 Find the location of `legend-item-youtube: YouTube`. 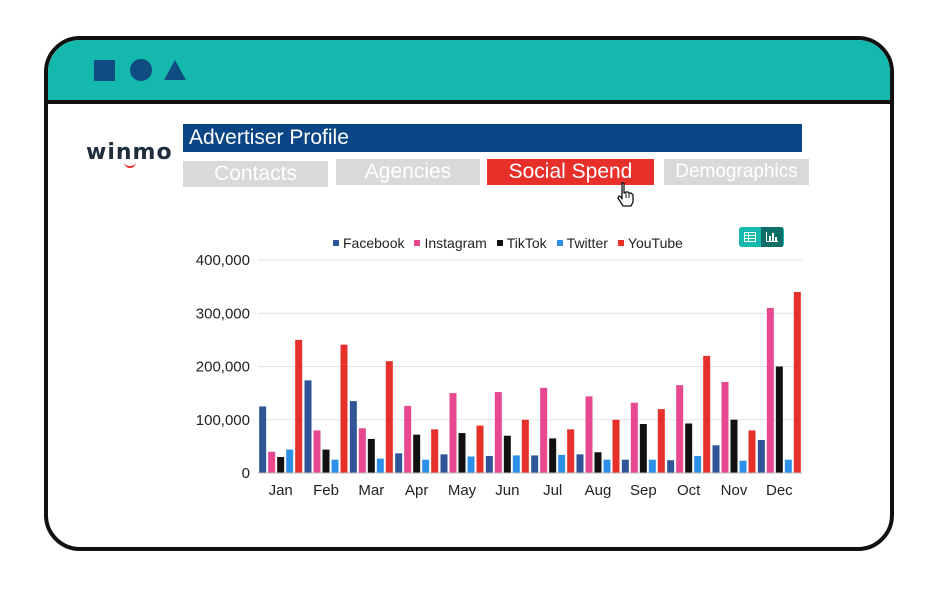

legend-item-youtube: YouTube is located at coordinates (650, 243).